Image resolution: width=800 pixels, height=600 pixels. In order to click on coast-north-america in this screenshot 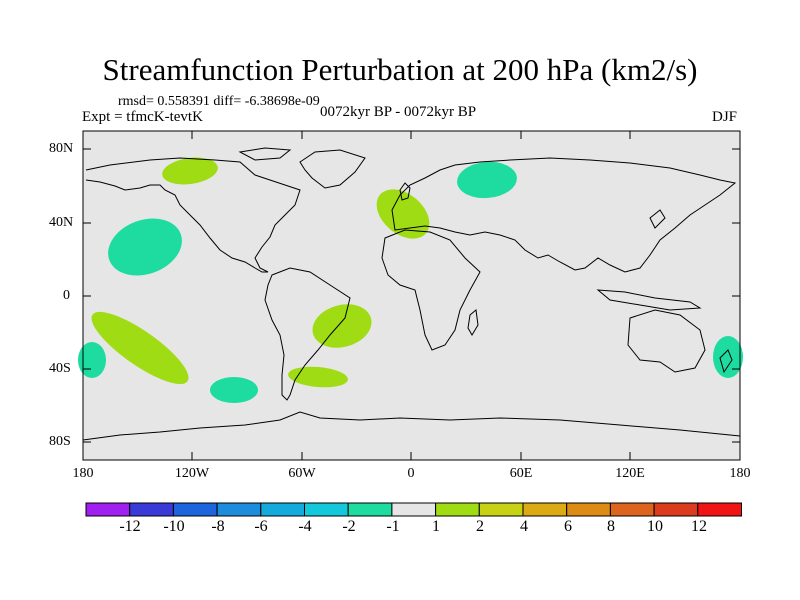, I will do `click(193, 215)`.